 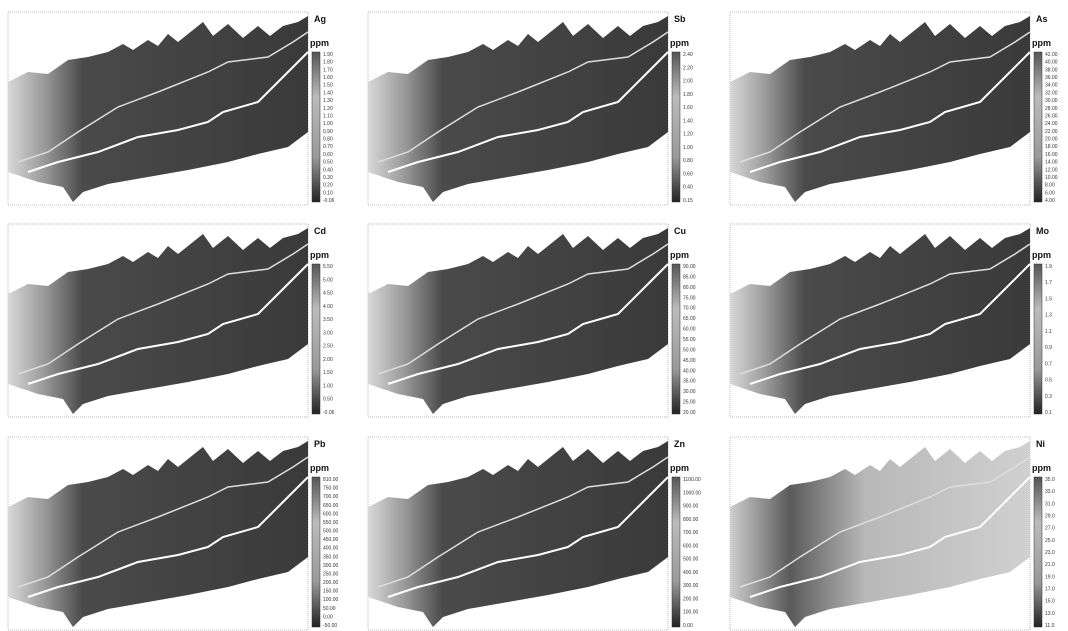 I want to click on colorbar-tick-label: 5.50, so click(x=328, y=267).